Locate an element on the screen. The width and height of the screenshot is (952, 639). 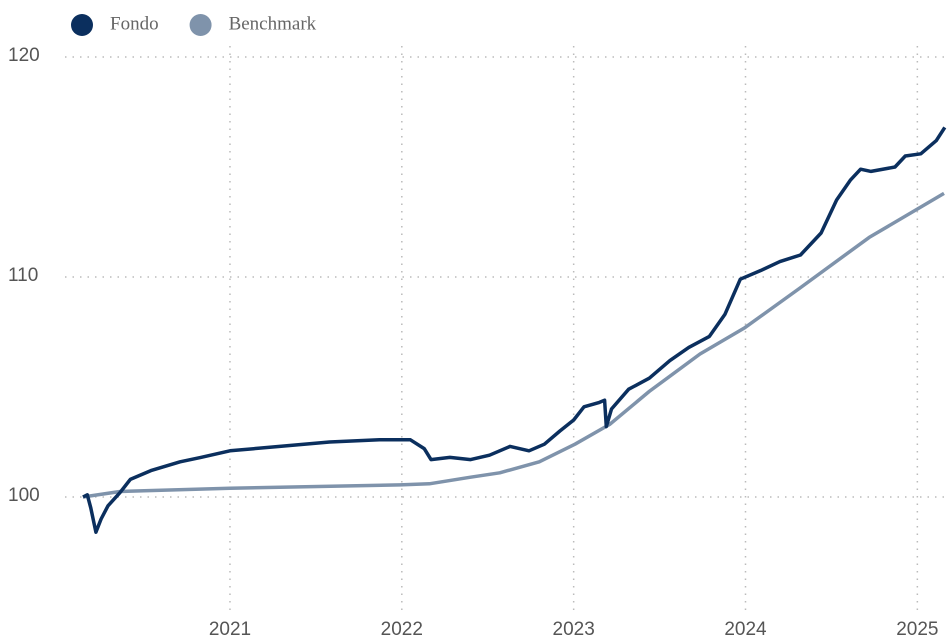
y-tick-label: 110 is located at coordinates (23, 275).